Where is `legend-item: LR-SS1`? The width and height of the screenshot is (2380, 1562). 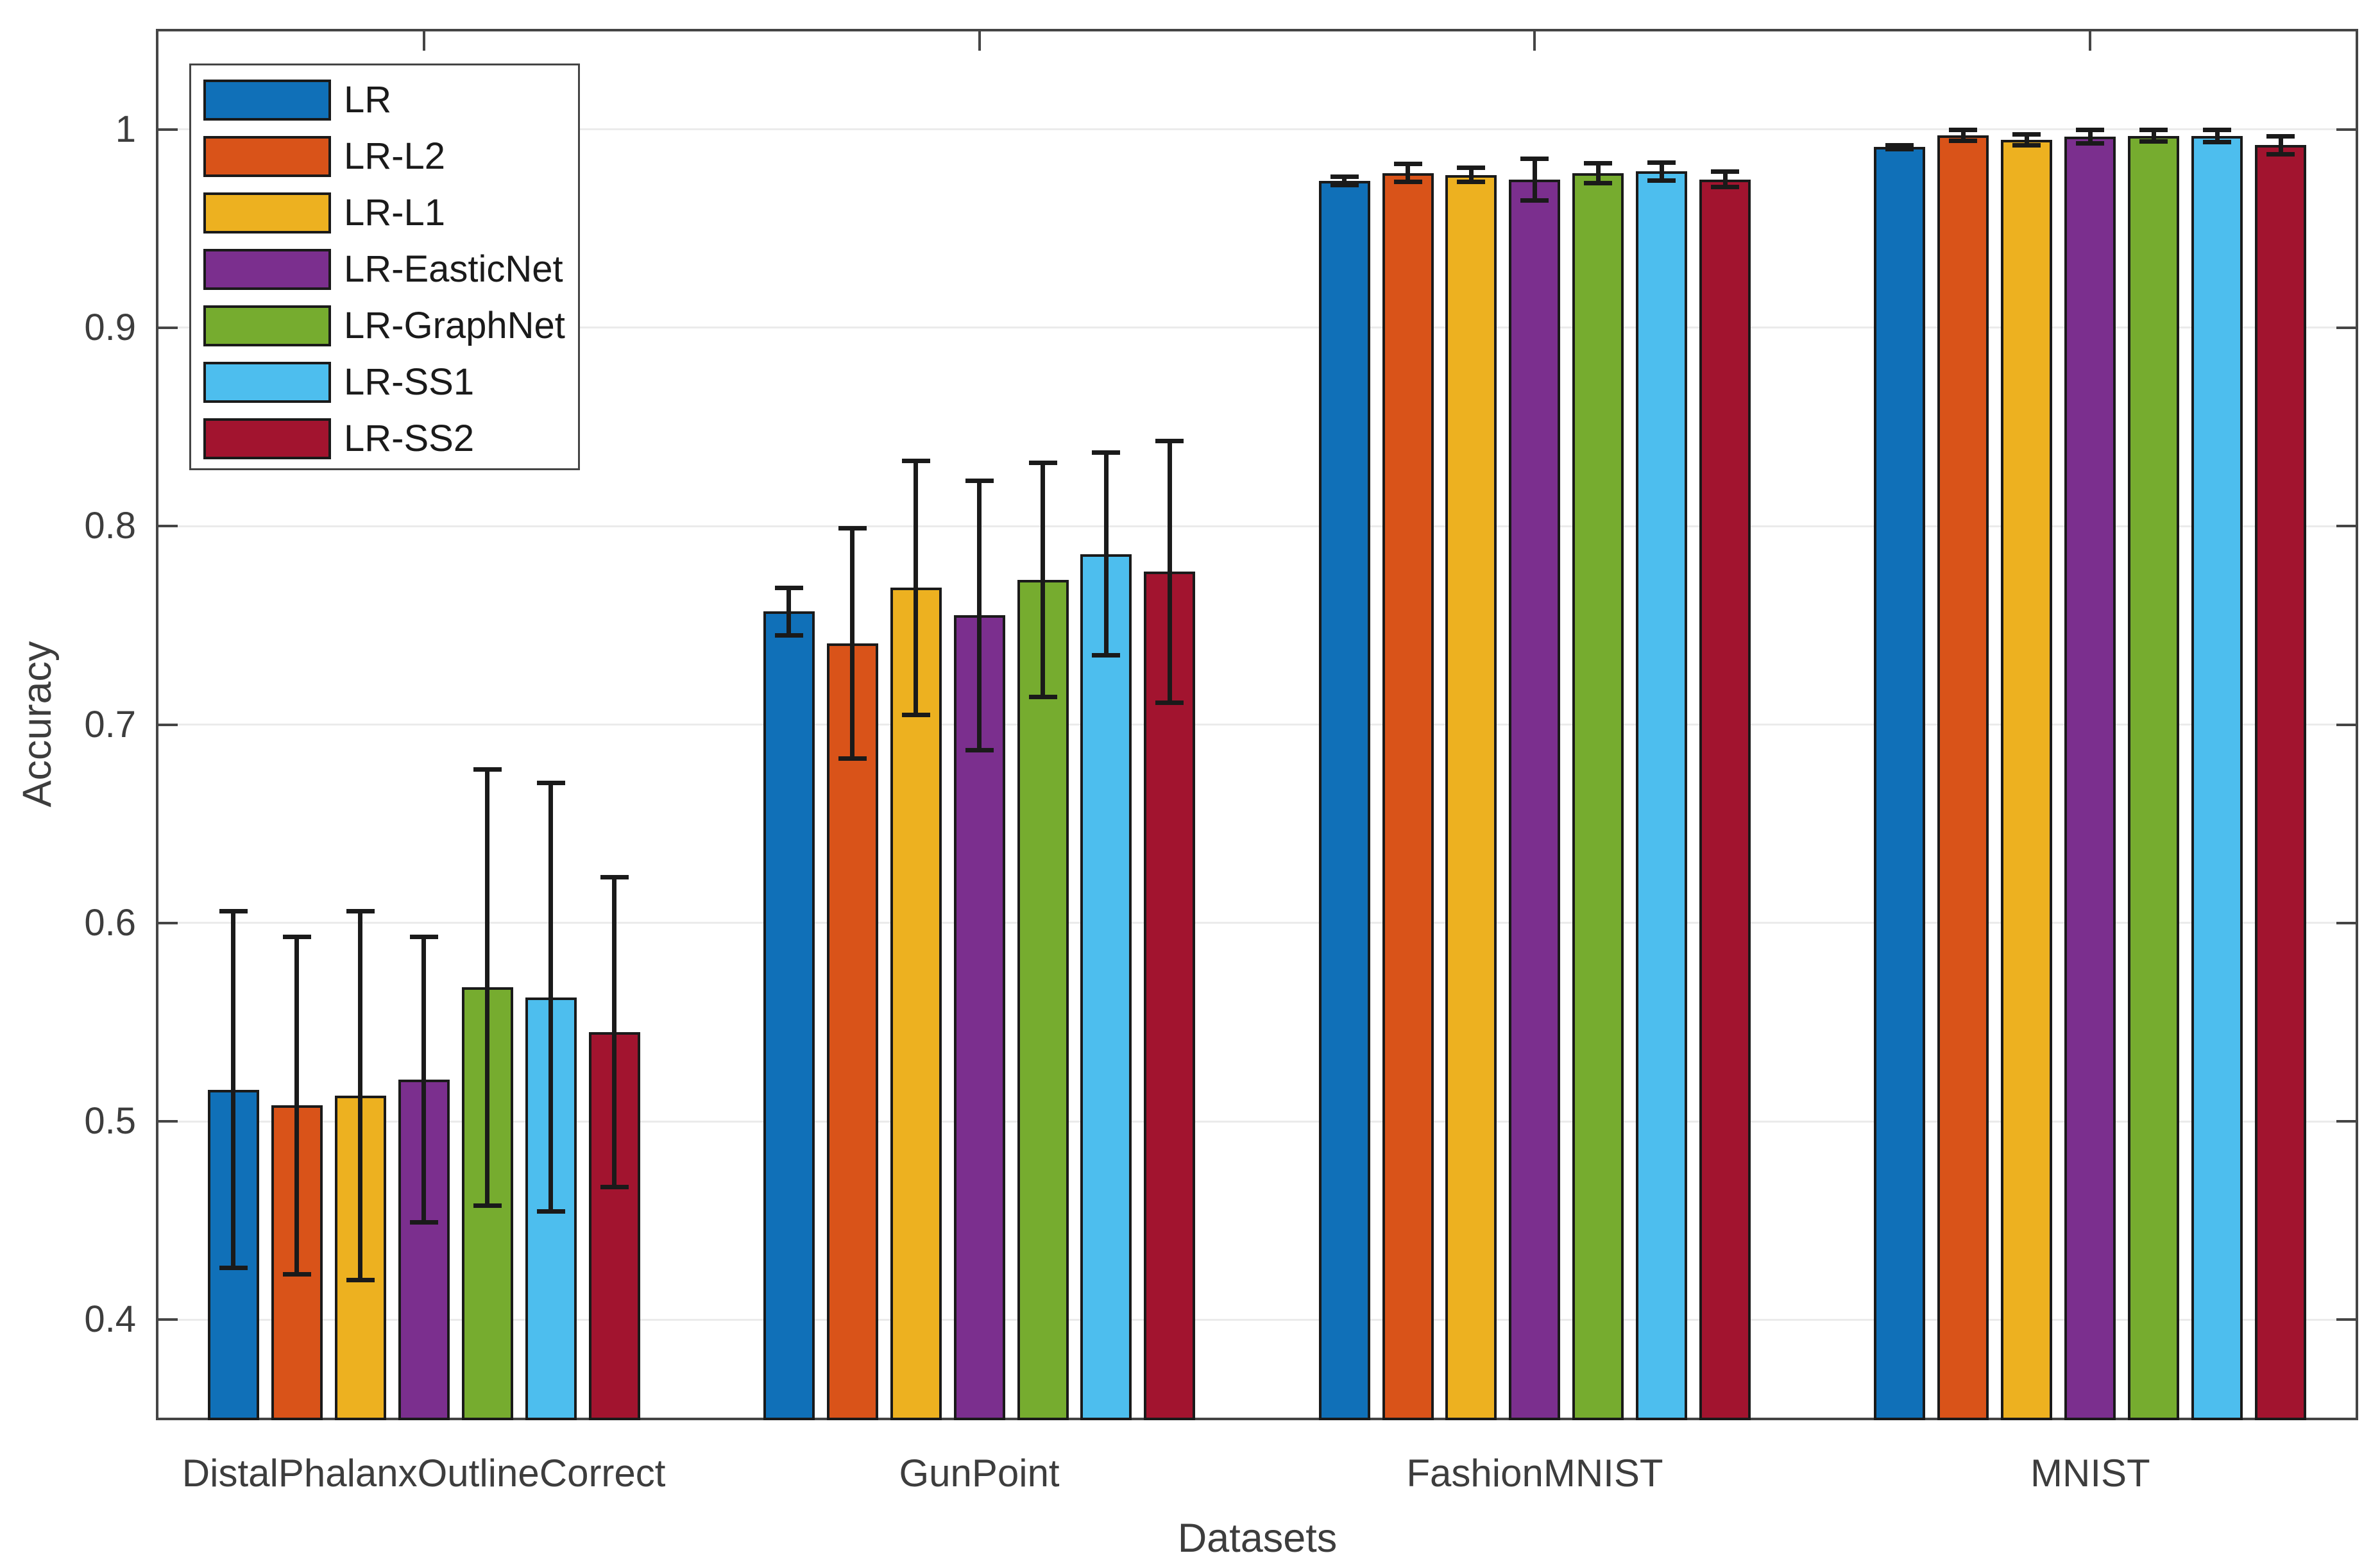 legend-item: LR-SS1 is located at coordinates (384, 382).